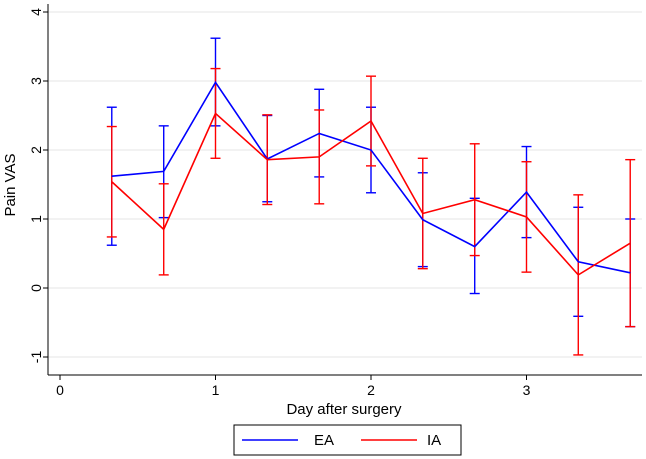 The image size is (646, 459). I want to click on legend: EA IA, so click(347, 440).